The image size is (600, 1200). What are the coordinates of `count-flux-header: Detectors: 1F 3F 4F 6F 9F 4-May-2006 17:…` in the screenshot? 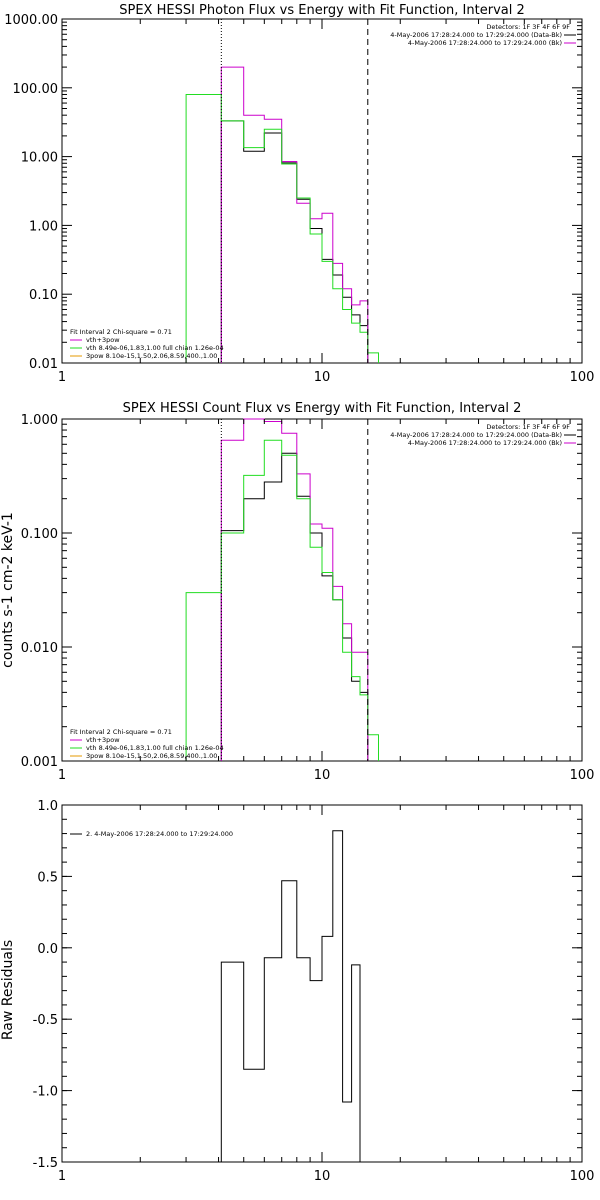 It's located at (483, 435).